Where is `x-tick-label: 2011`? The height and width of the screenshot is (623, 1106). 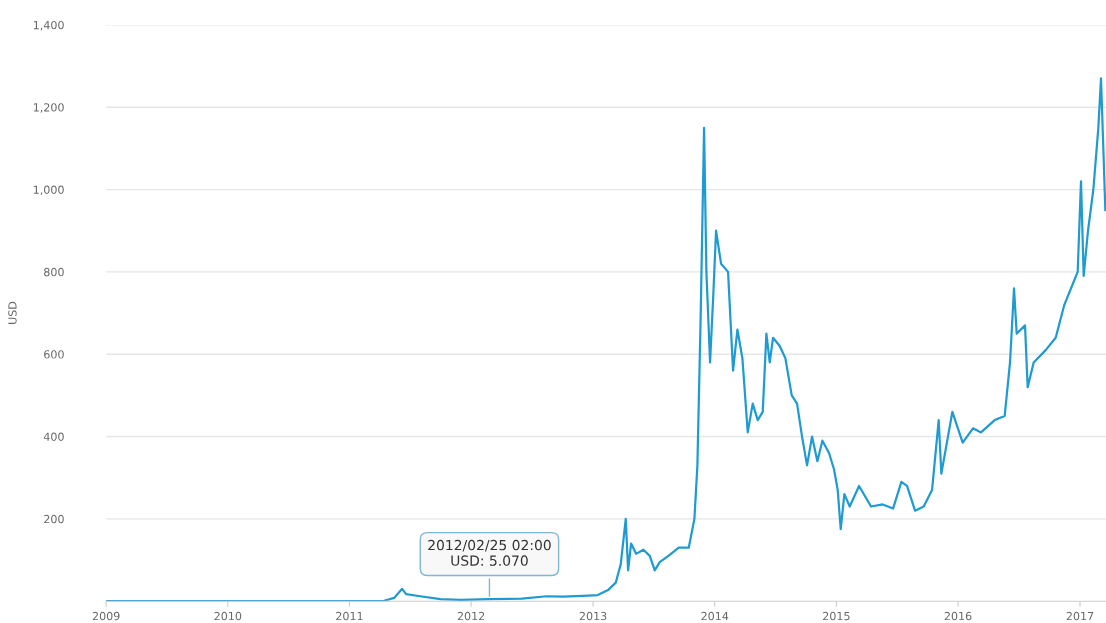
x-tick-label: 2011 is located at coordinates (349, 616).